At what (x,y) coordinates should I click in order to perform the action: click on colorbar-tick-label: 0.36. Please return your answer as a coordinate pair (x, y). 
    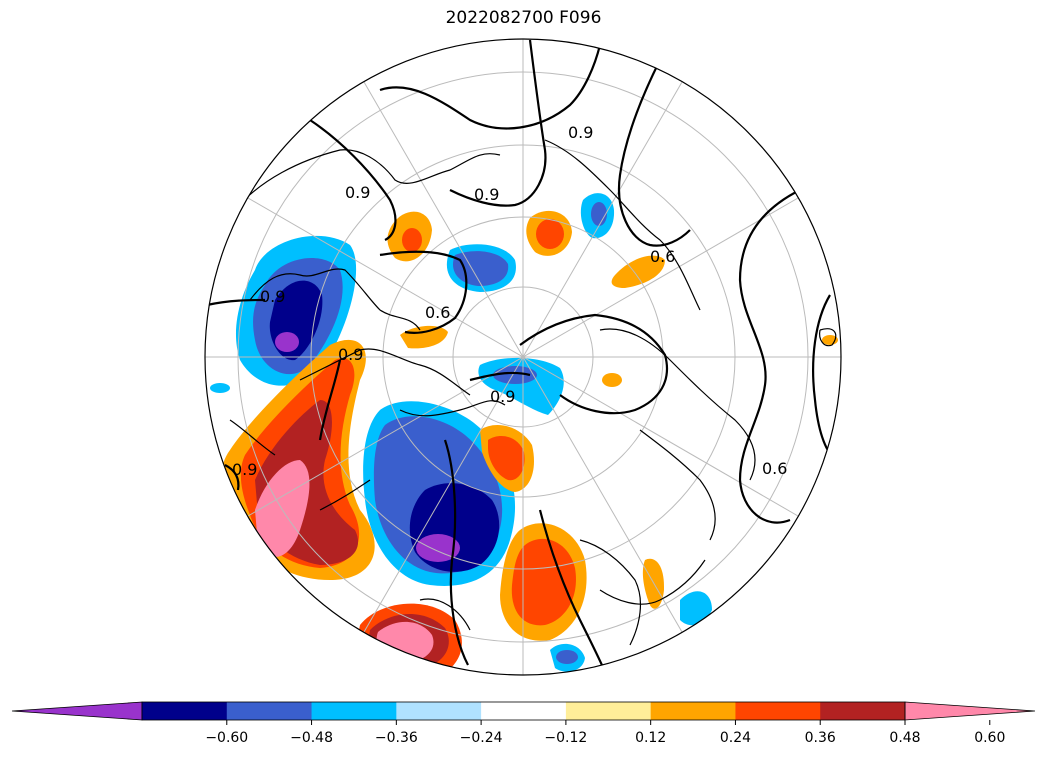
    Looking at the image, I should click on (820, 738).